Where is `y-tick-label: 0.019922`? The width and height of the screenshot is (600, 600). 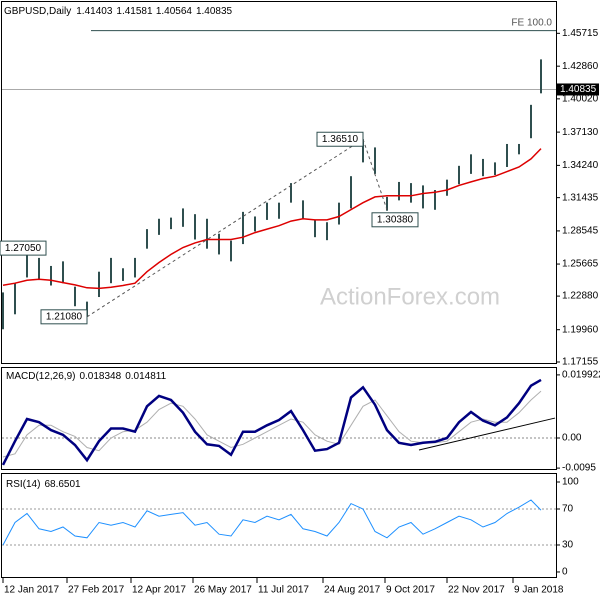
y-tick-label: 0.019922 is located at coordinates (581, 375).